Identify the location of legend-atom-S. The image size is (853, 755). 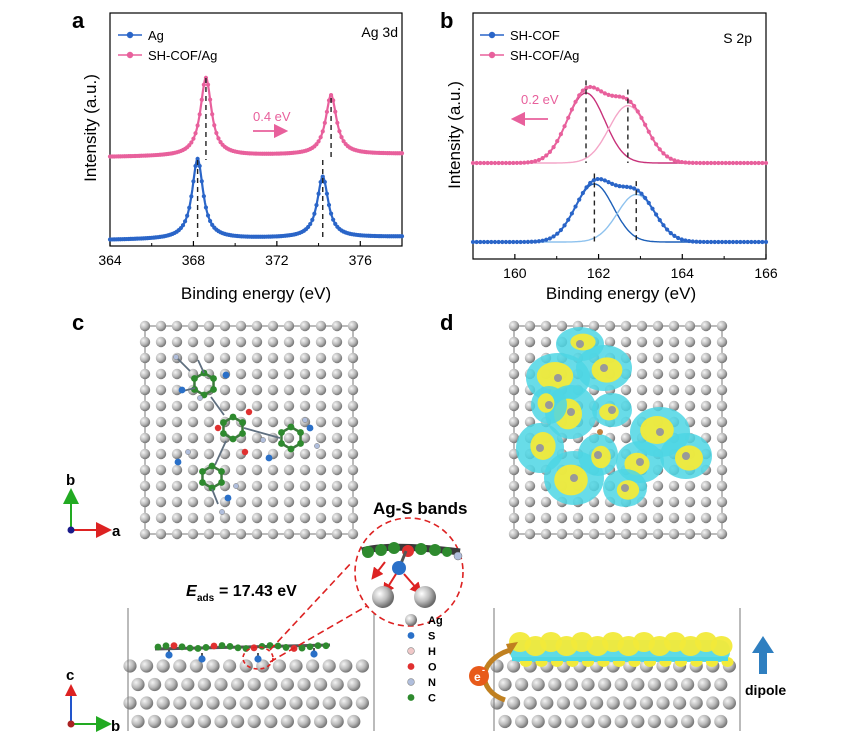
(411, 635).